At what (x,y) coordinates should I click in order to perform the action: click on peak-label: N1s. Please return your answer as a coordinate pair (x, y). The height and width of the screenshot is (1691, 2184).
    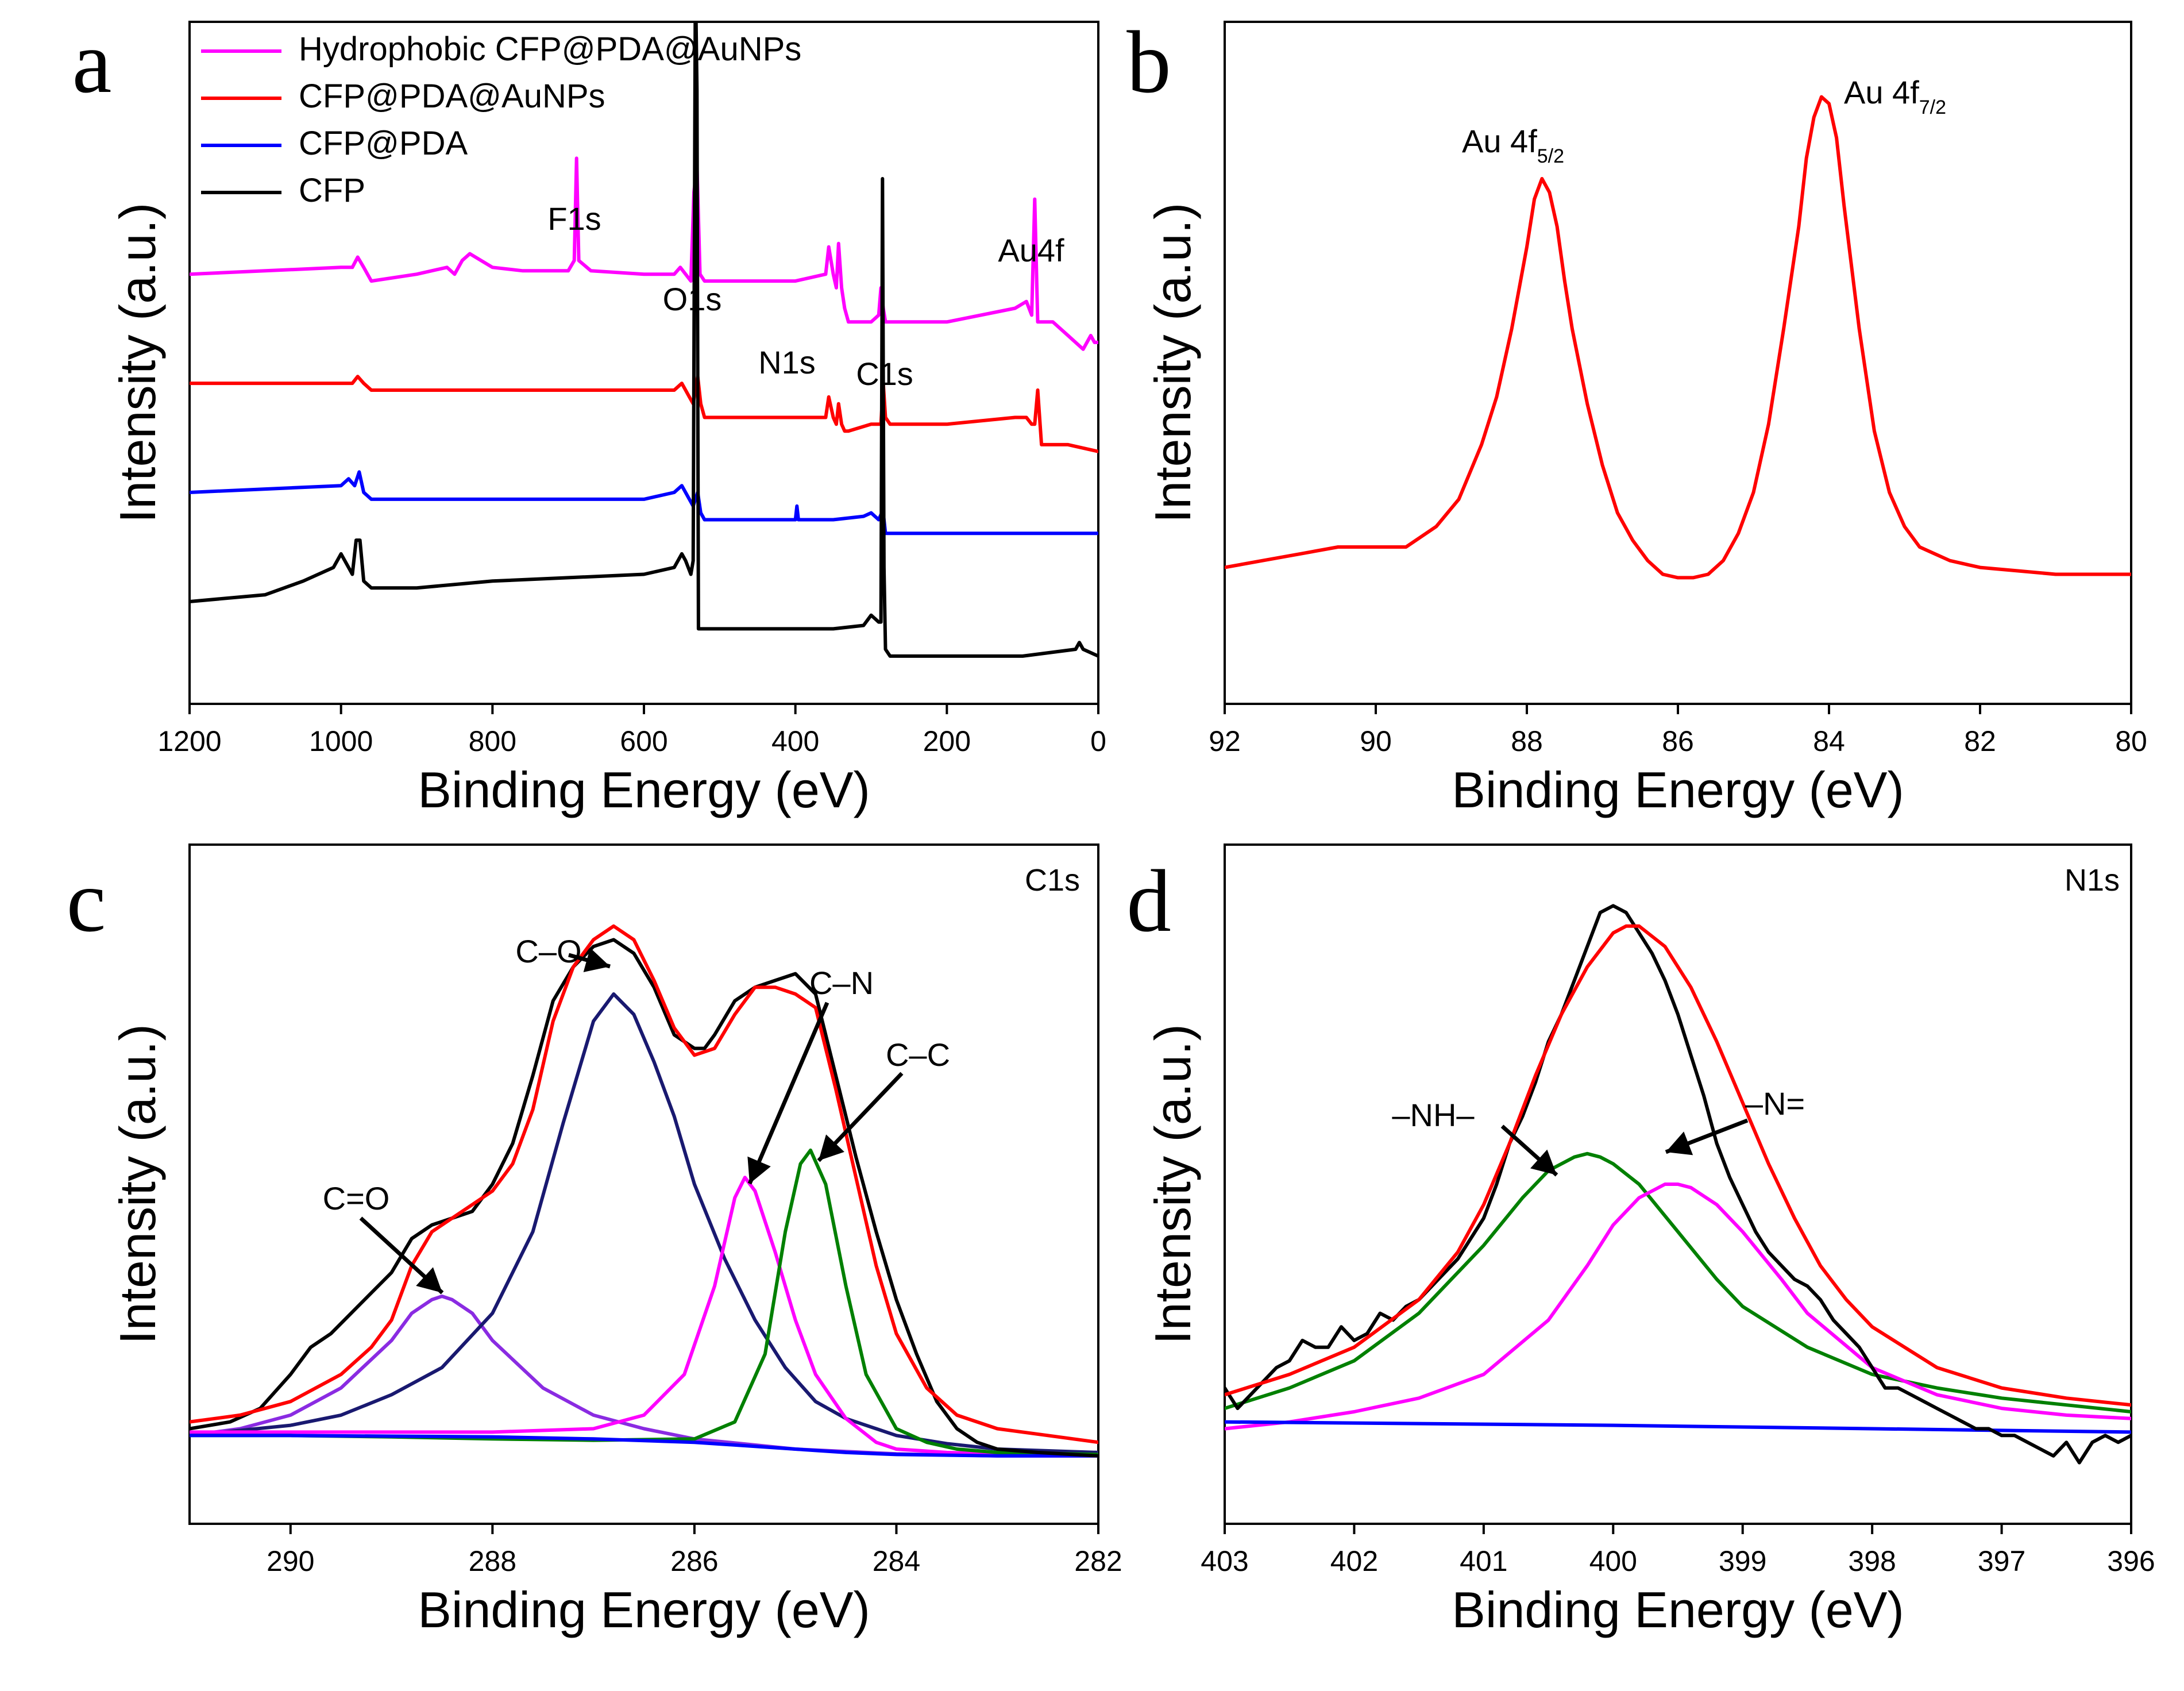
    Looking at the image, I should click on (787, 362).